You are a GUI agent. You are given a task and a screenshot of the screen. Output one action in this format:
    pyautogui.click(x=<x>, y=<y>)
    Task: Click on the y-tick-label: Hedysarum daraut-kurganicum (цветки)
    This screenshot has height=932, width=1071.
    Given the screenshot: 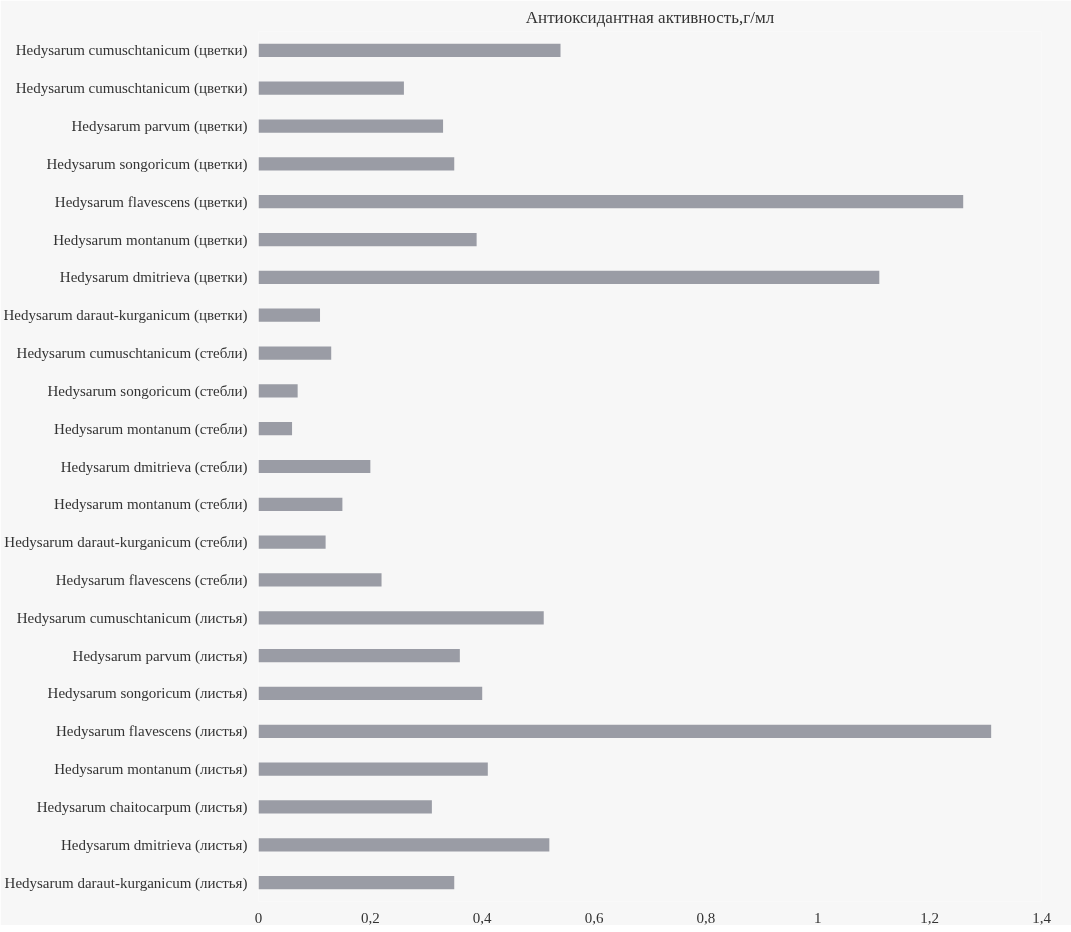 What is the action you would take?
    pyautogui.click(x=125, y=316)
    